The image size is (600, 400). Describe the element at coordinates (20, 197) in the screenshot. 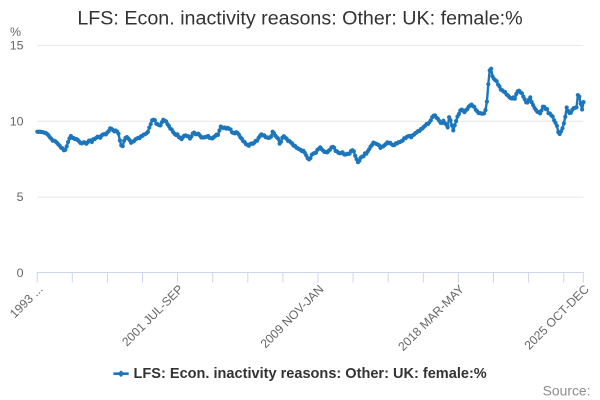

I see `svg-text: 5` at that location.